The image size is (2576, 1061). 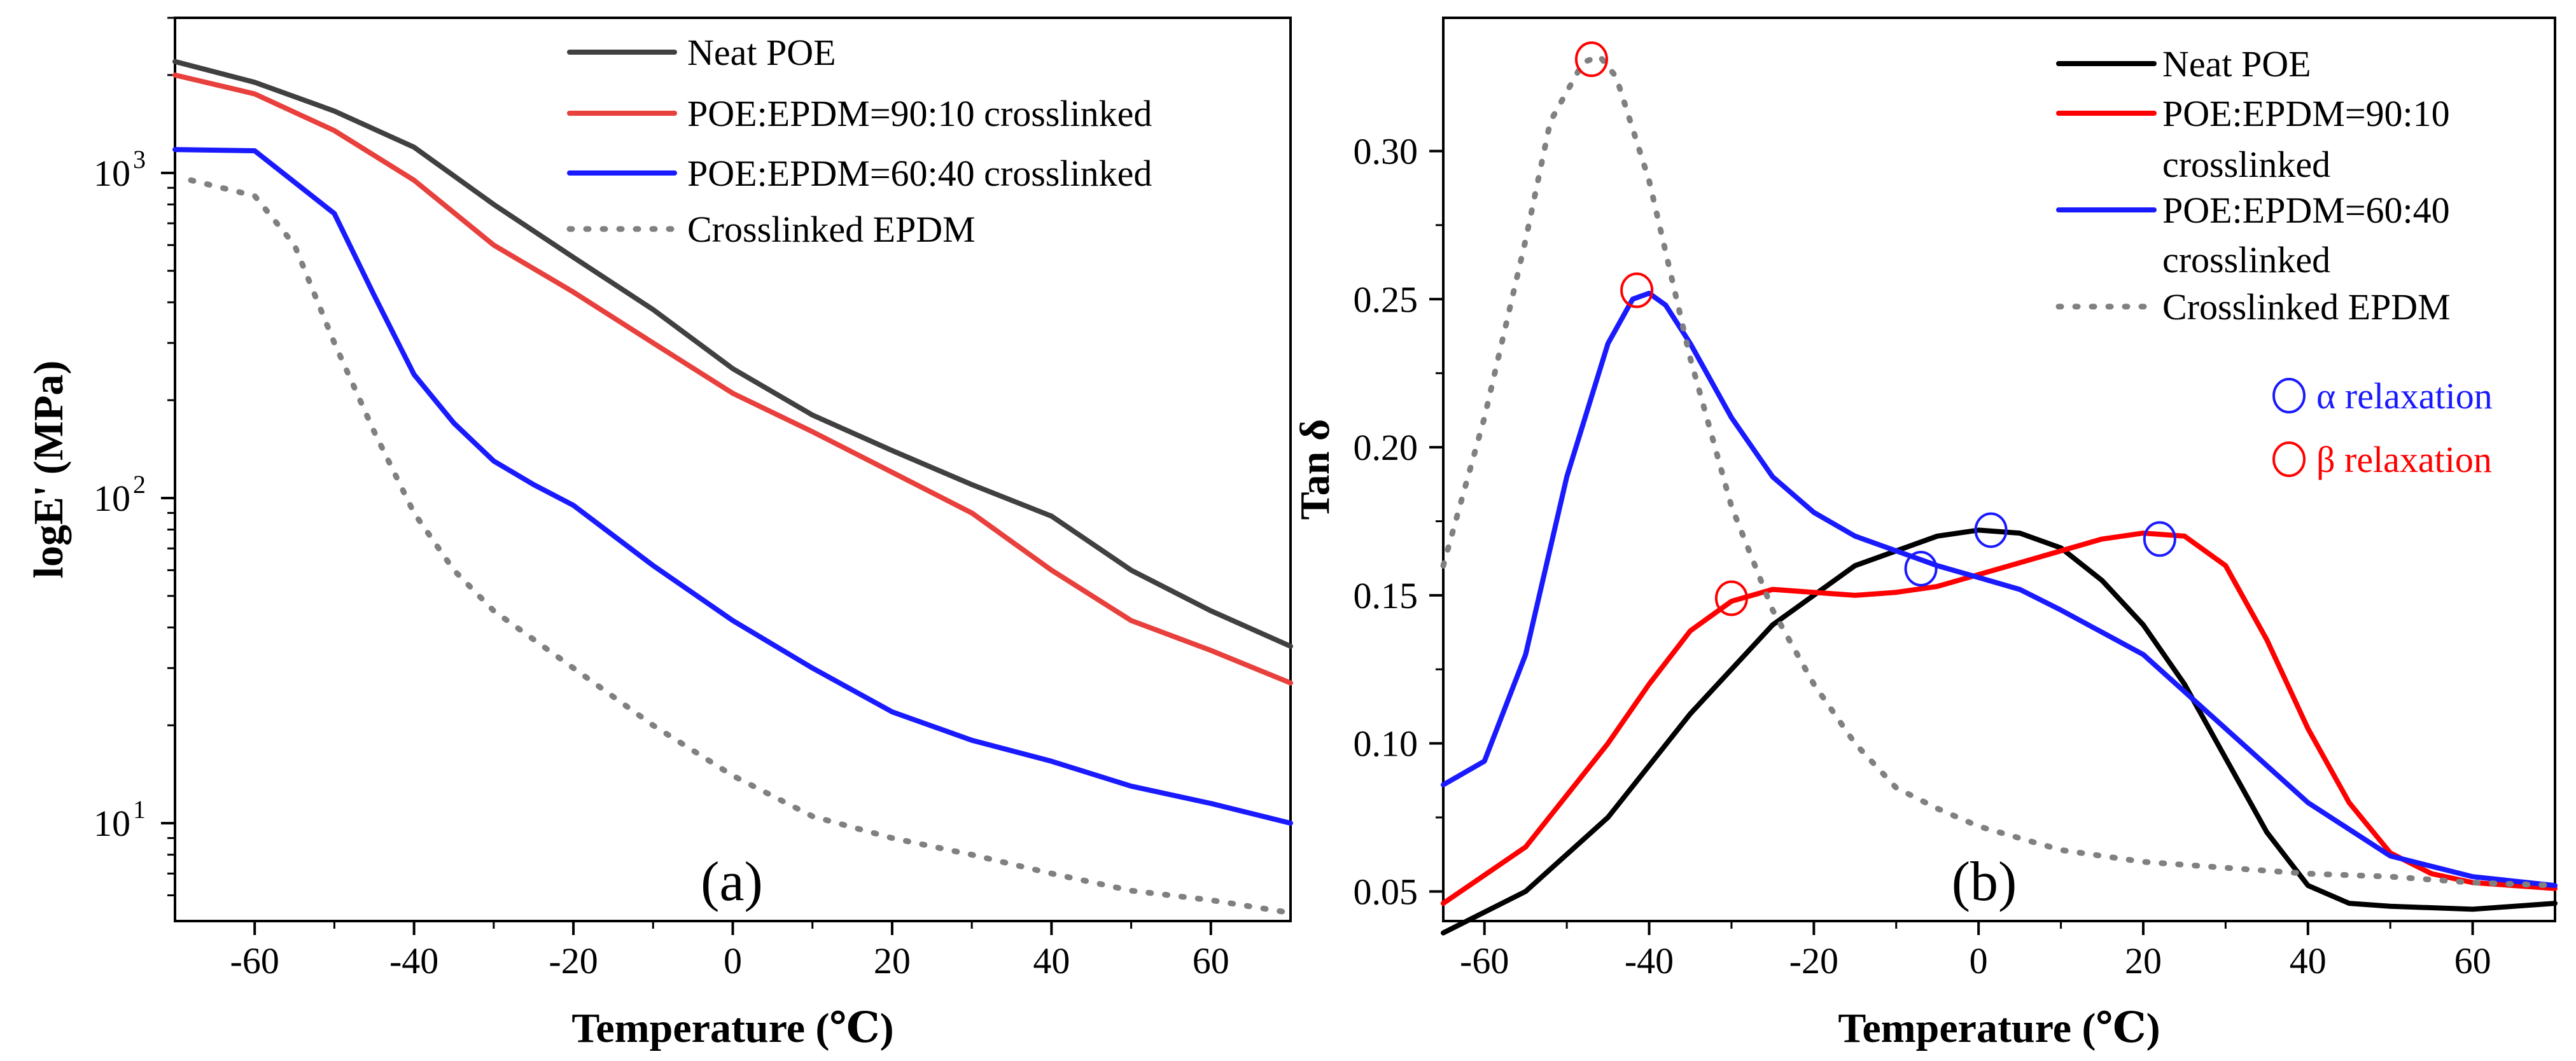 What do you see at coordinates (2306, 211) in the screenshot?
I see `legend-label-3: POE:EPDM=60:40` at bounding box center [2306, 211].